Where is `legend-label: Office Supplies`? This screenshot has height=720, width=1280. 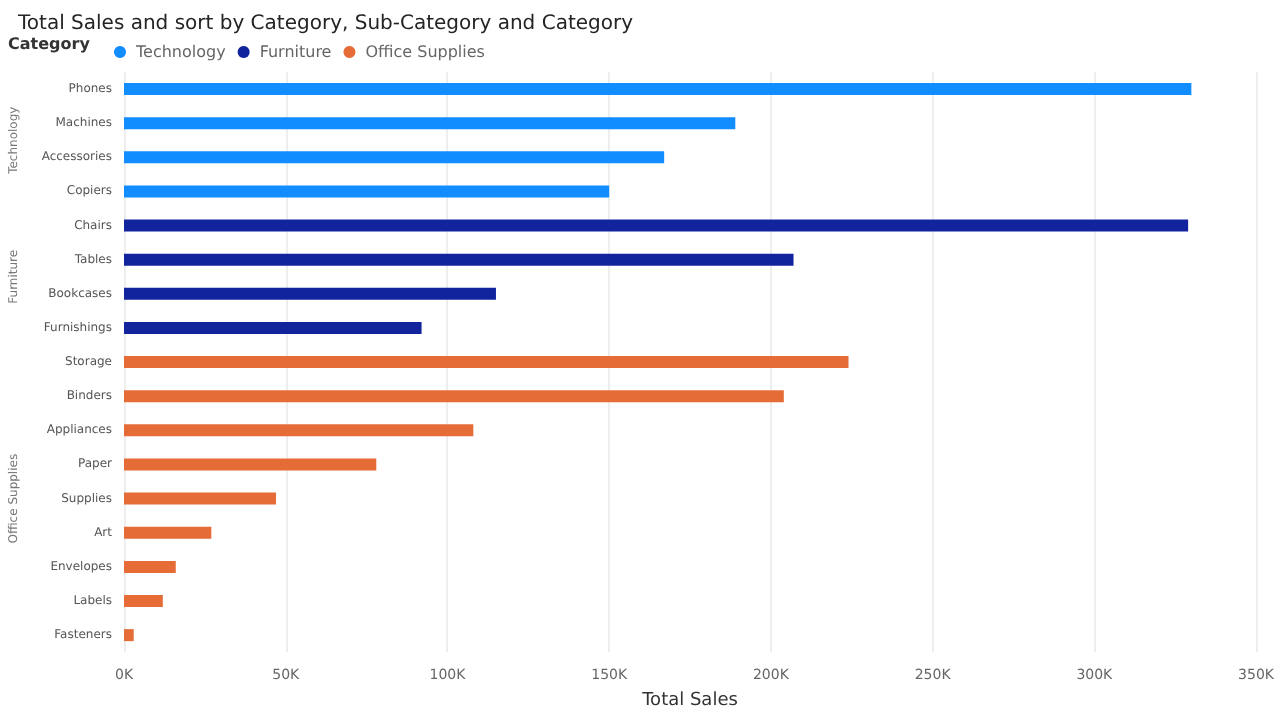 legend-label: Office Supplies is located at coordinates (425, 52).